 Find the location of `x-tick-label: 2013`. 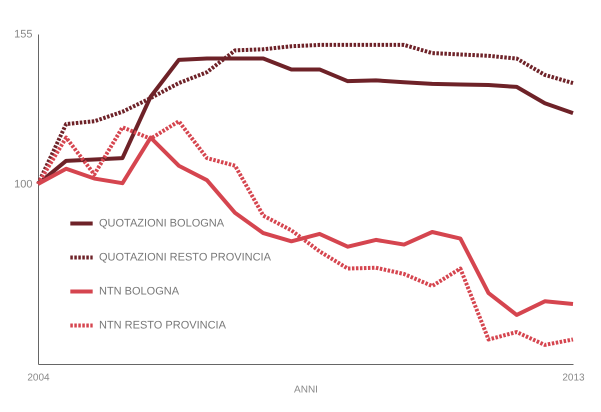

x-tick-label: 2013 is located at coordinates (574, 378).